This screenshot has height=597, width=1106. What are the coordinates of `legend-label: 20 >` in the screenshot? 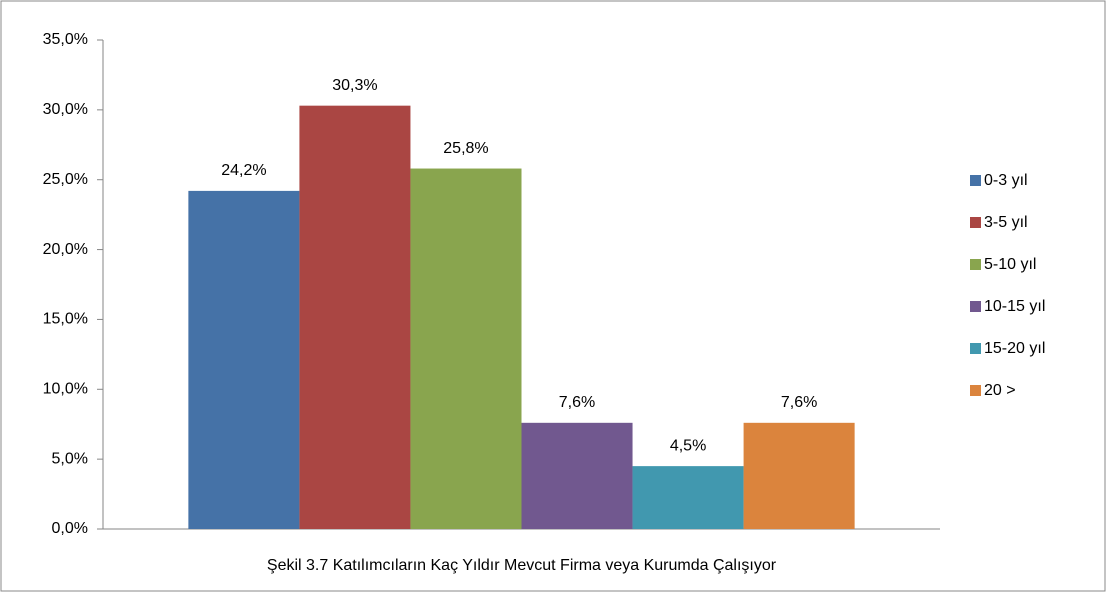 It's located at (1000, 390).